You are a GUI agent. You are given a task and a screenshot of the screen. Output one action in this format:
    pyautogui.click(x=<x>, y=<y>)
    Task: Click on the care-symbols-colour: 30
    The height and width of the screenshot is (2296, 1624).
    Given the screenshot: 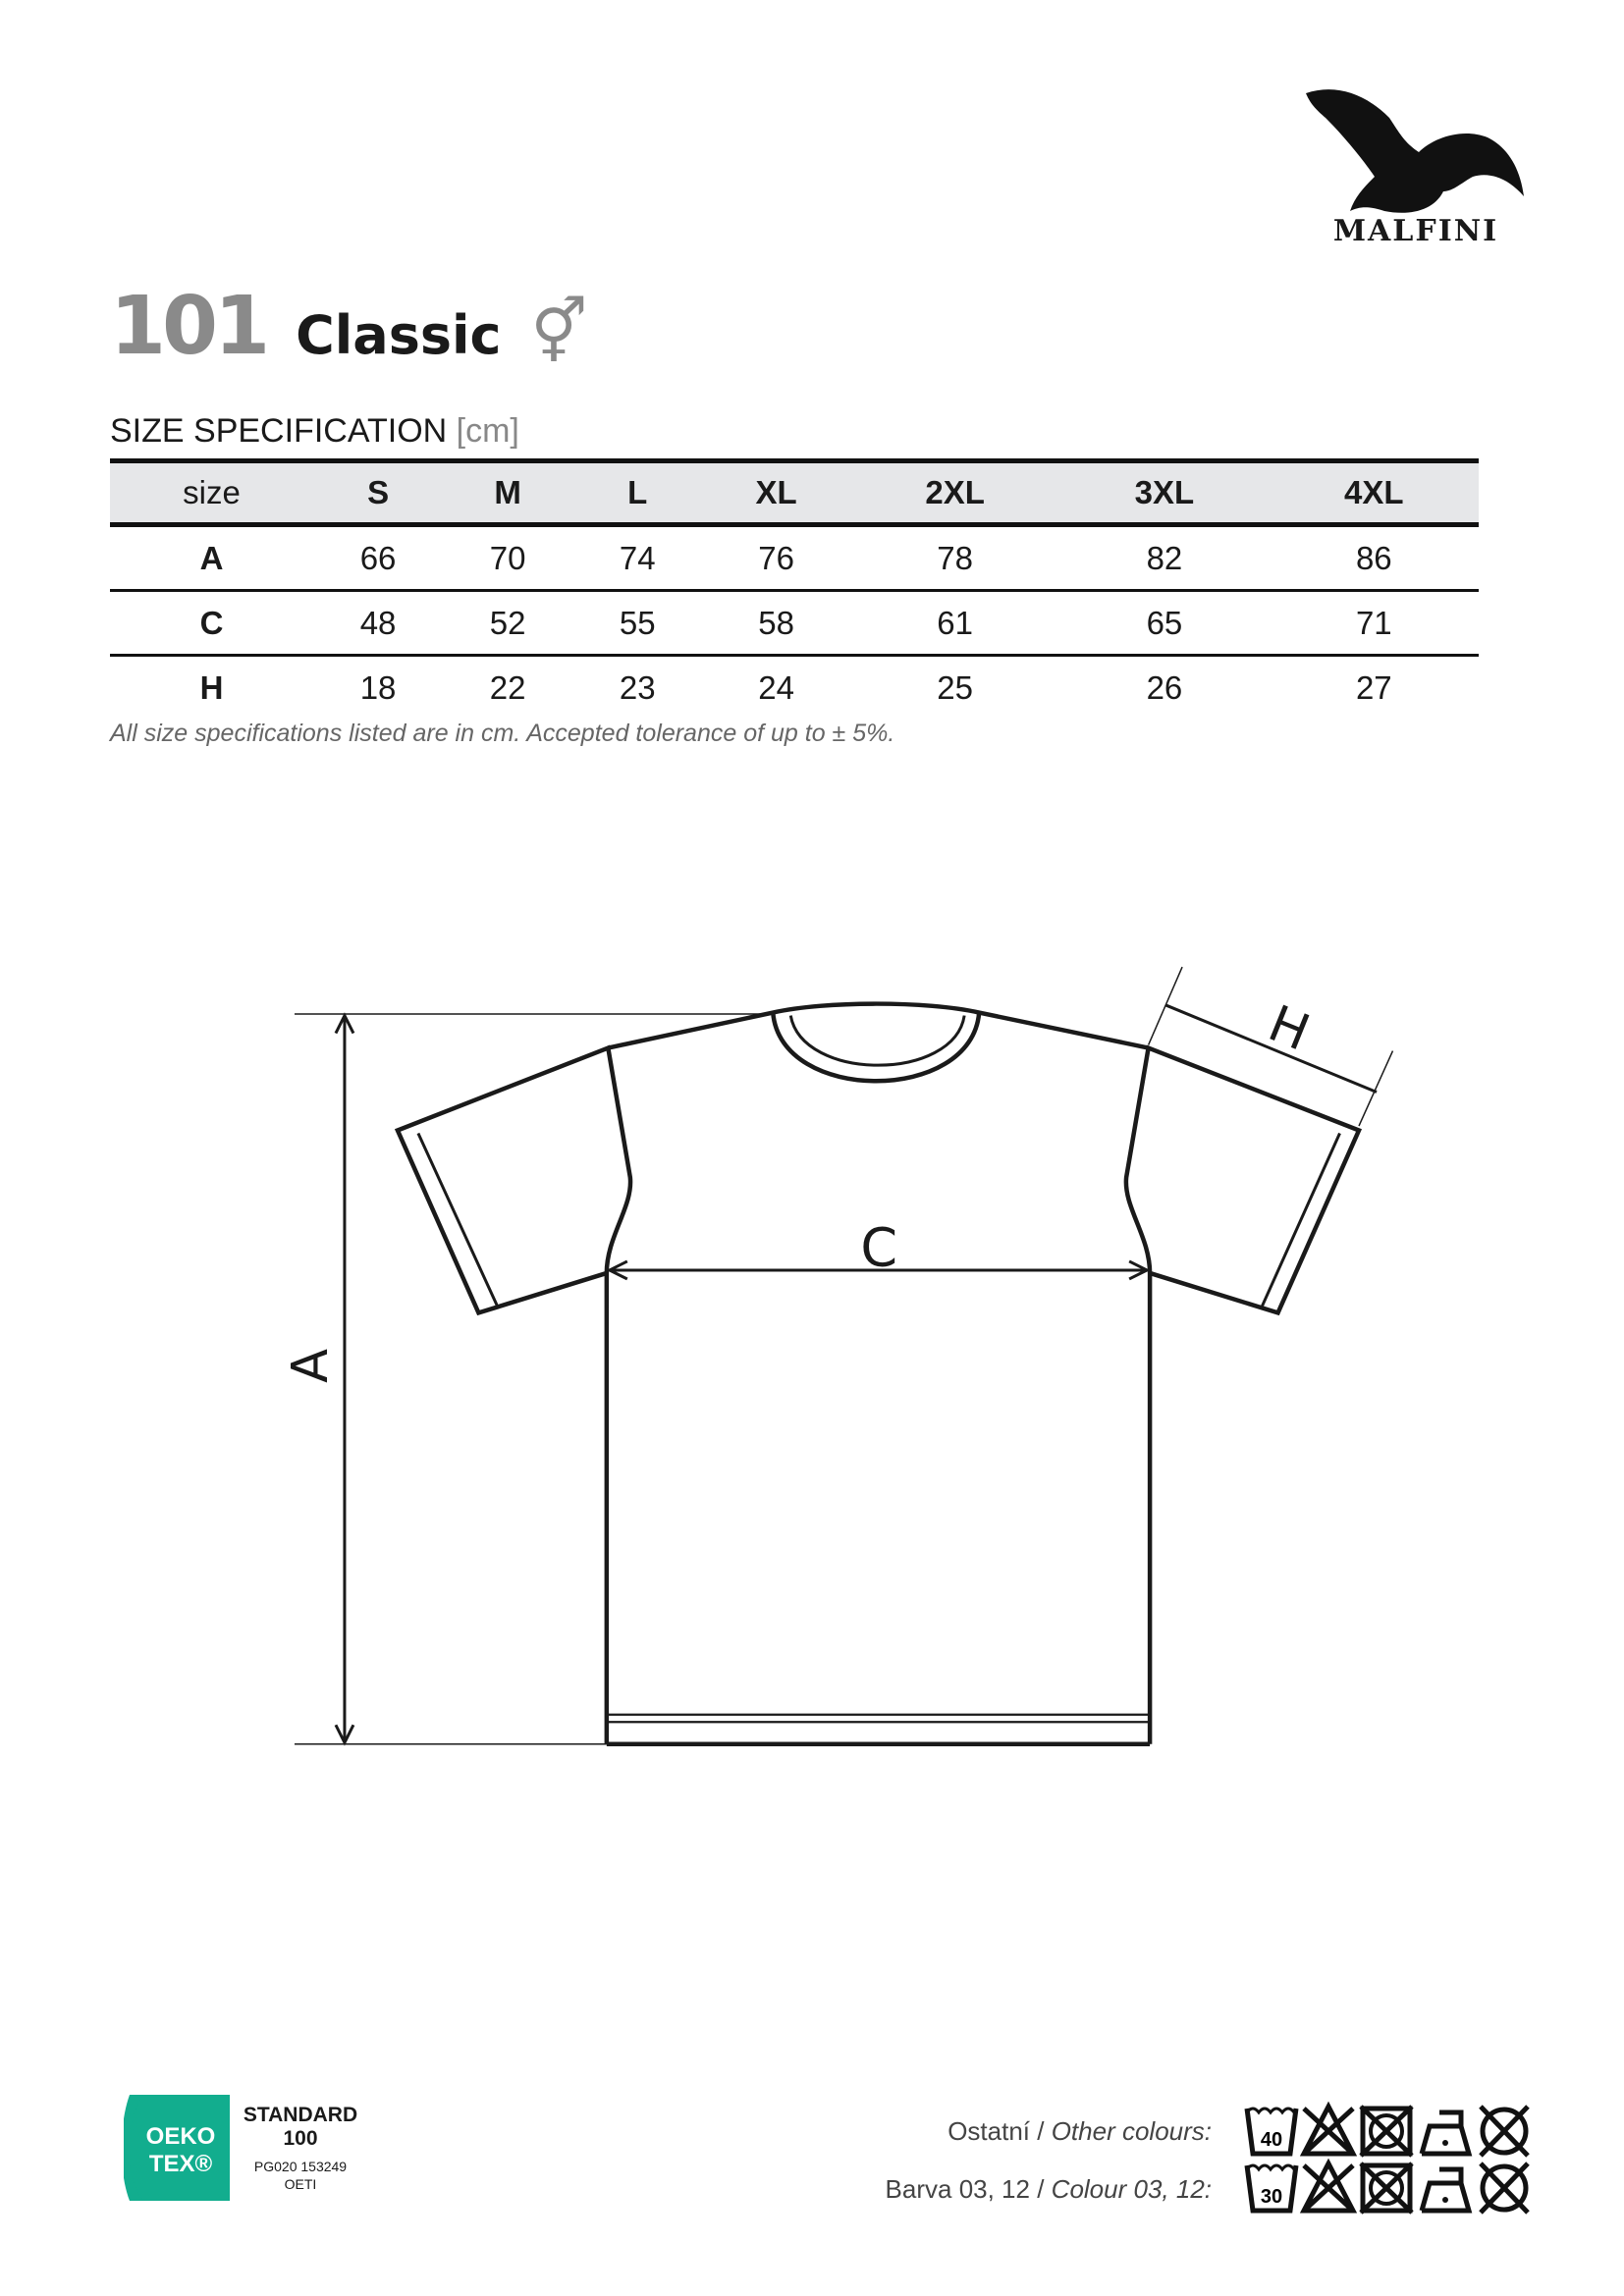 What is the action you would take?
    pyautogui.click(x=1387, y=2187)
    